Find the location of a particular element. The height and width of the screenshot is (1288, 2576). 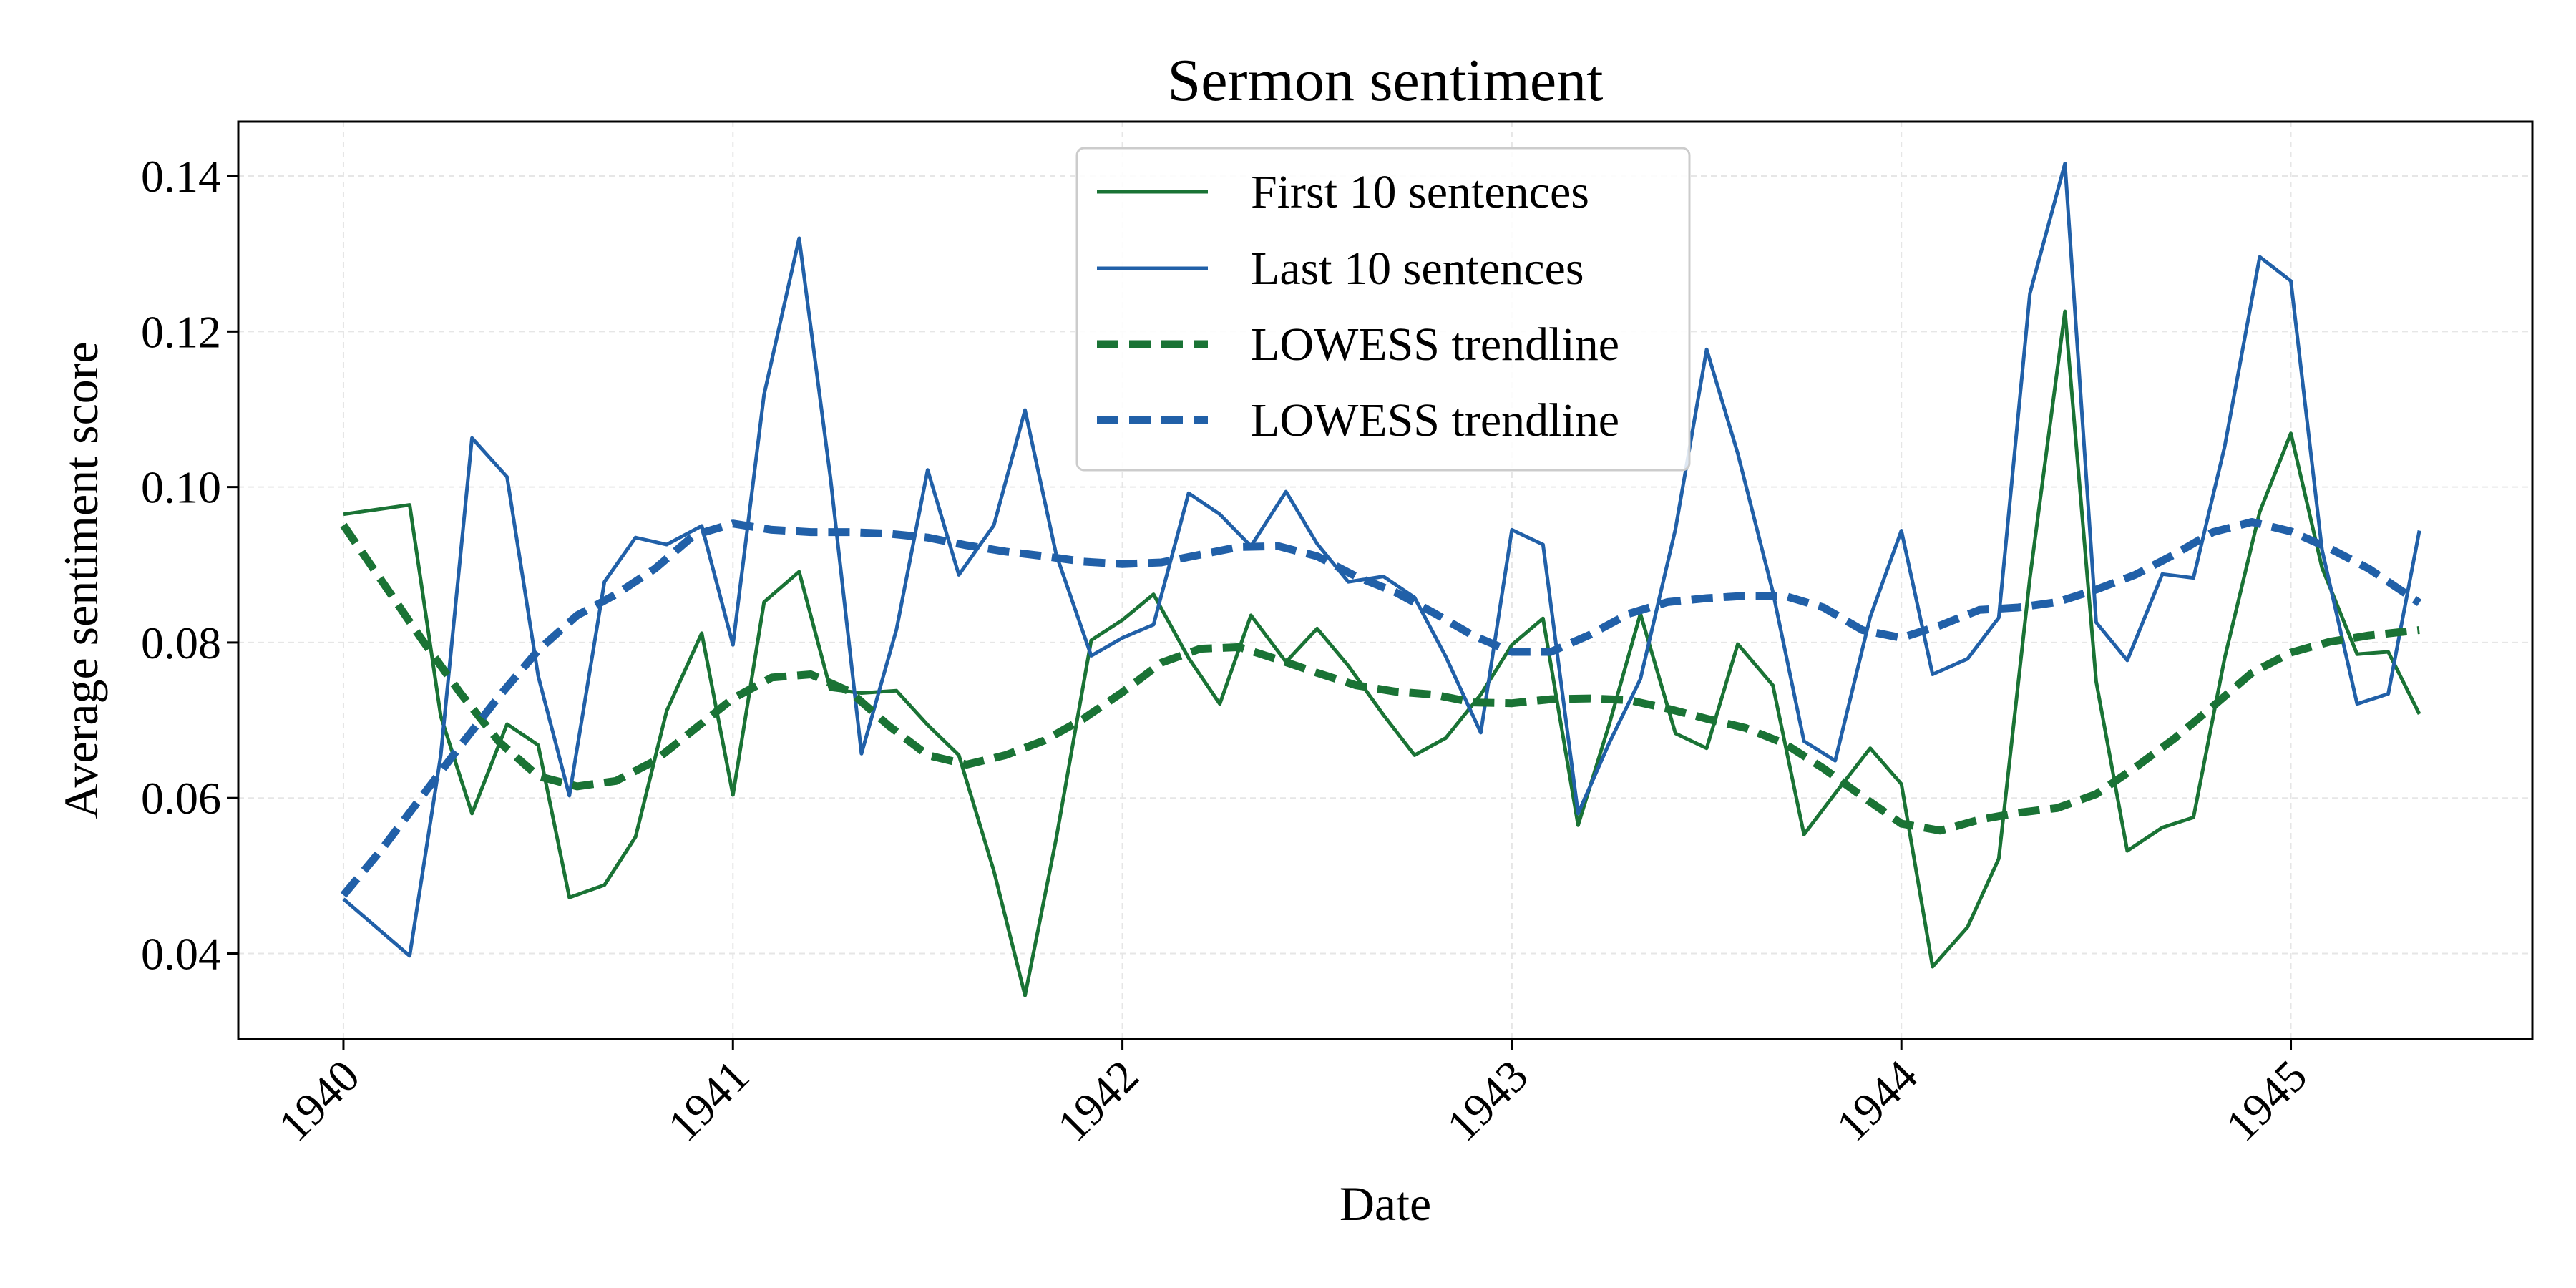

legend-entry-label: First 10 sentences is located at coordinates (1420, 192).